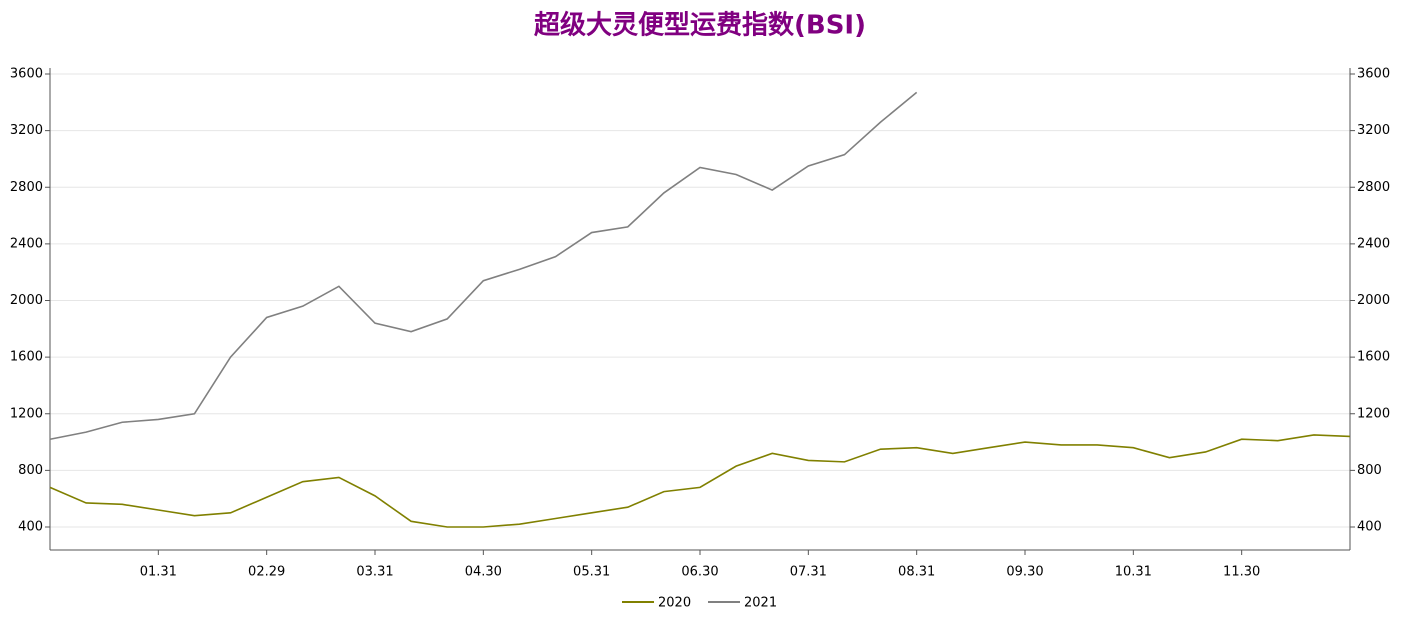 Image resolution: width=1407 pixels, height=618 pixels. I want to click on y2-tick-label: 1600, so click(1373, 357).